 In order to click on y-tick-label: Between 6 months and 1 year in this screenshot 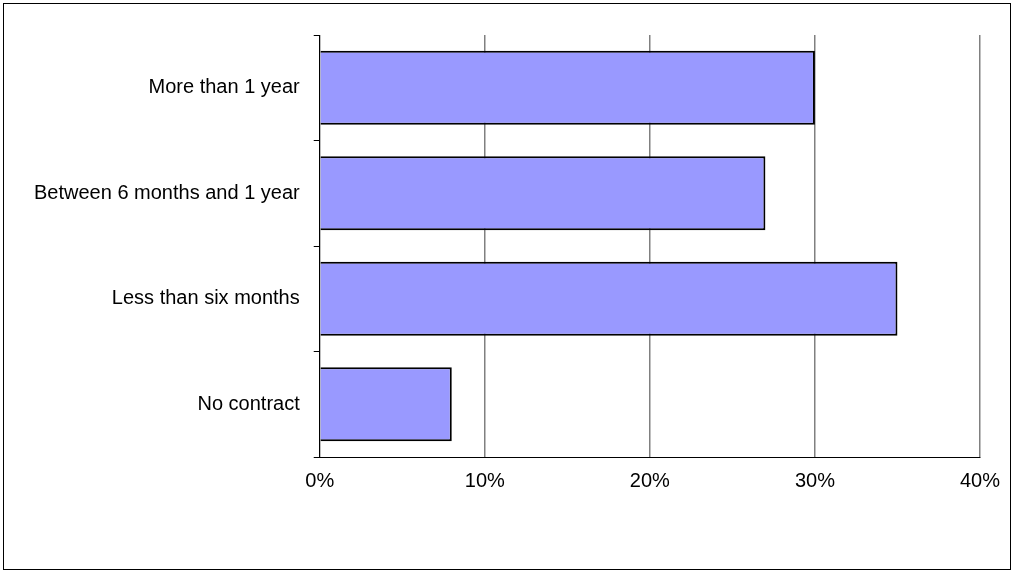, I will do `click(167, 191)`.